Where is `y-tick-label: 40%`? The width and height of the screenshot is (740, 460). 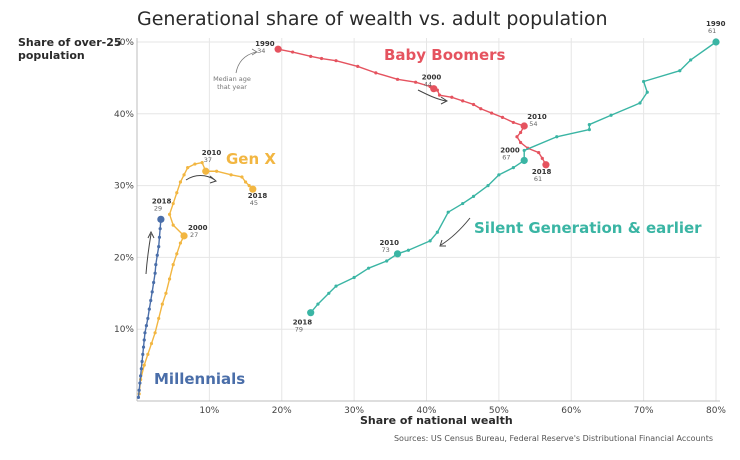 y-tick-label: 40% is located at coordinates (124, 115).